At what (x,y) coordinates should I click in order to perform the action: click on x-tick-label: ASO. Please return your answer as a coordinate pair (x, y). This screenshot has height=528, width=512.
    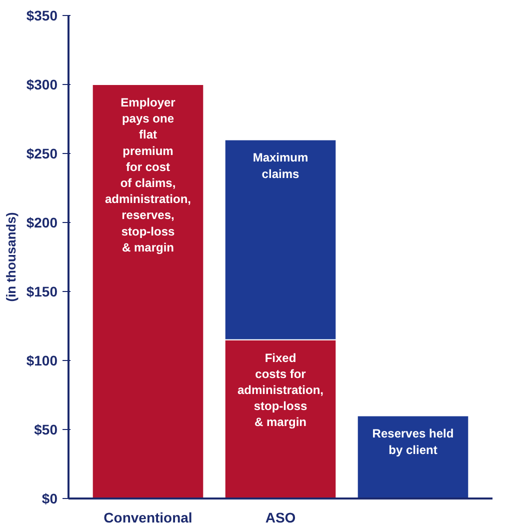
    Looking at the image, I should click on (280, 518).